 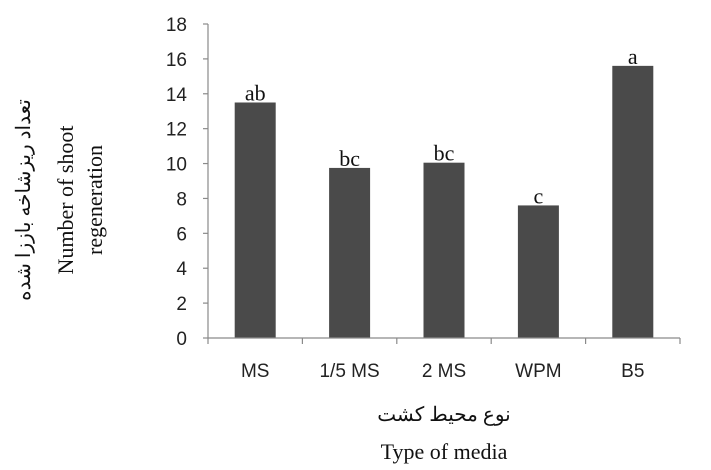 What do you see at coordinates (176, 25) in the screenshot?
I see `y-tick-label: 18` at bounding box center [176, 25].